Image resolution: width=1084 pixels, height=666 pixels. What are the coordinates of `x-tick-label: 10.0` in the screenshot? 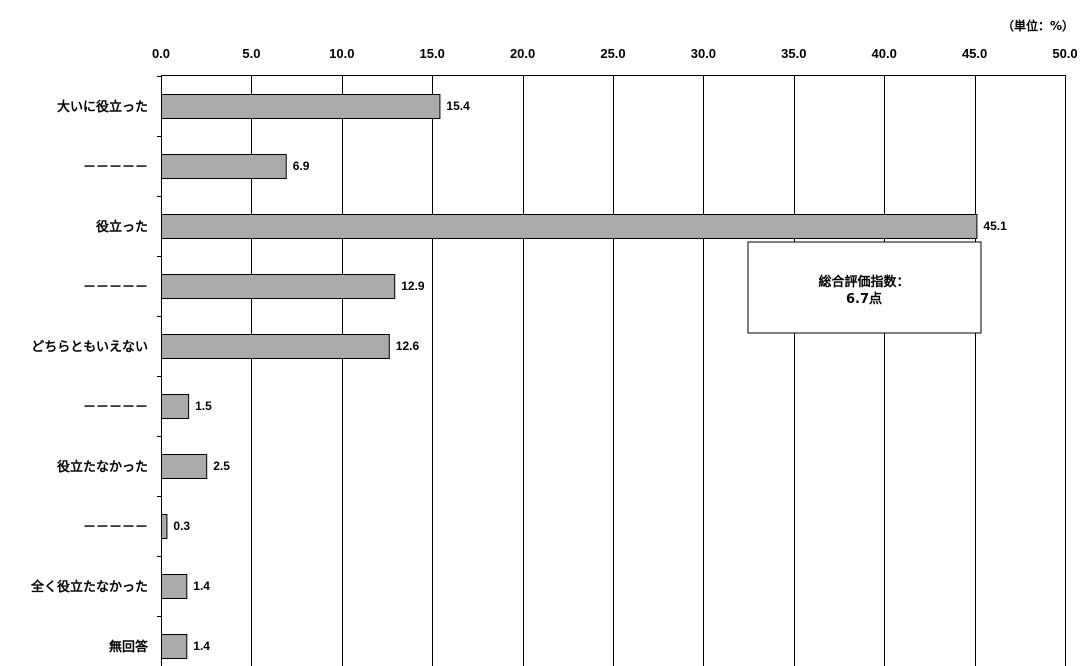 It's located at (341, 53).